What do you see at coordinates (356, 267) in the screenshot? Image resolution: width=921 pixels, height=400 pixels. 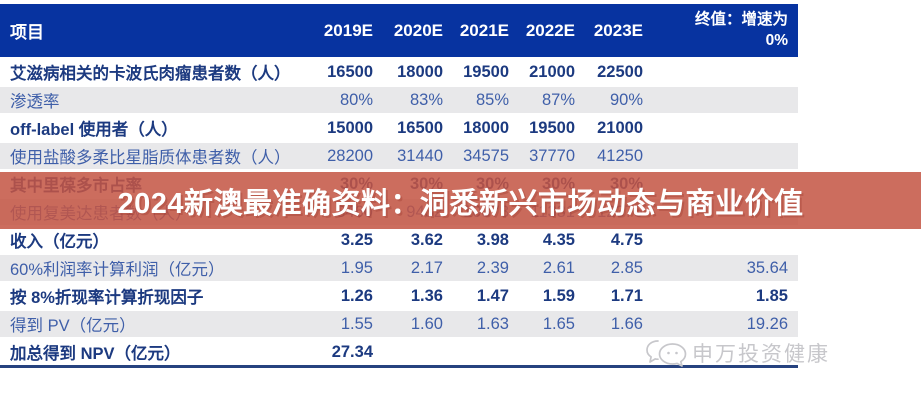 I see `cell-value: 1.95` at bounding box center [356, 267].